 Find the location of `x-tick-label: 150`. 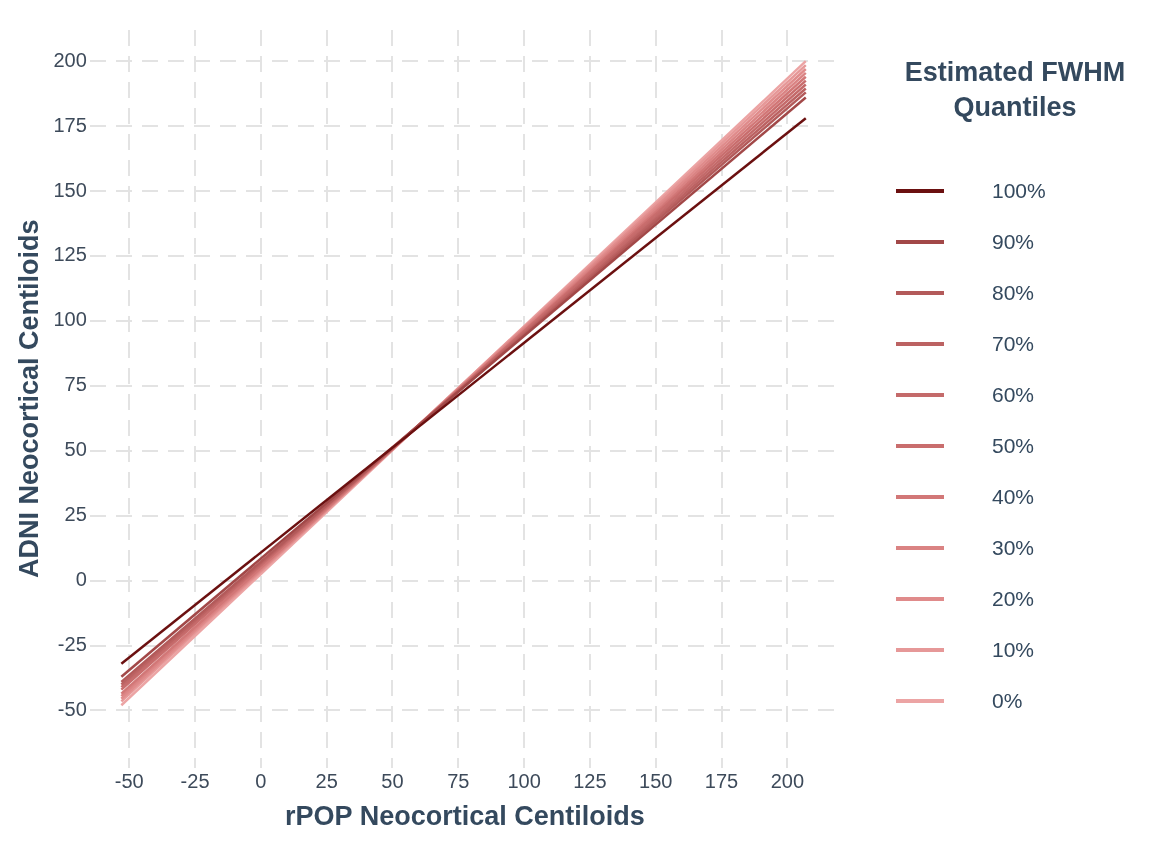

x-tick-label: 150 is located at coordinates (656, 781).